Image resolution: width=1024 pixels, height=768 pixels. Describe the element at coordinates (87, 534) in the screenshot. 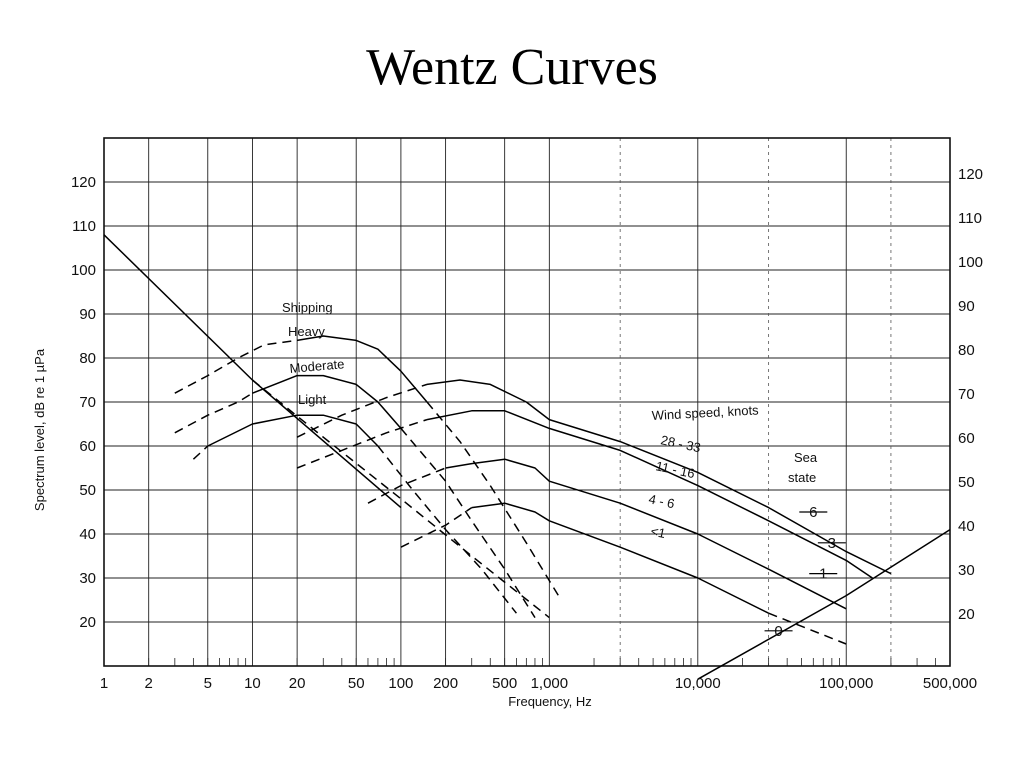

I see `y-tick-label-left: 40` at that location.